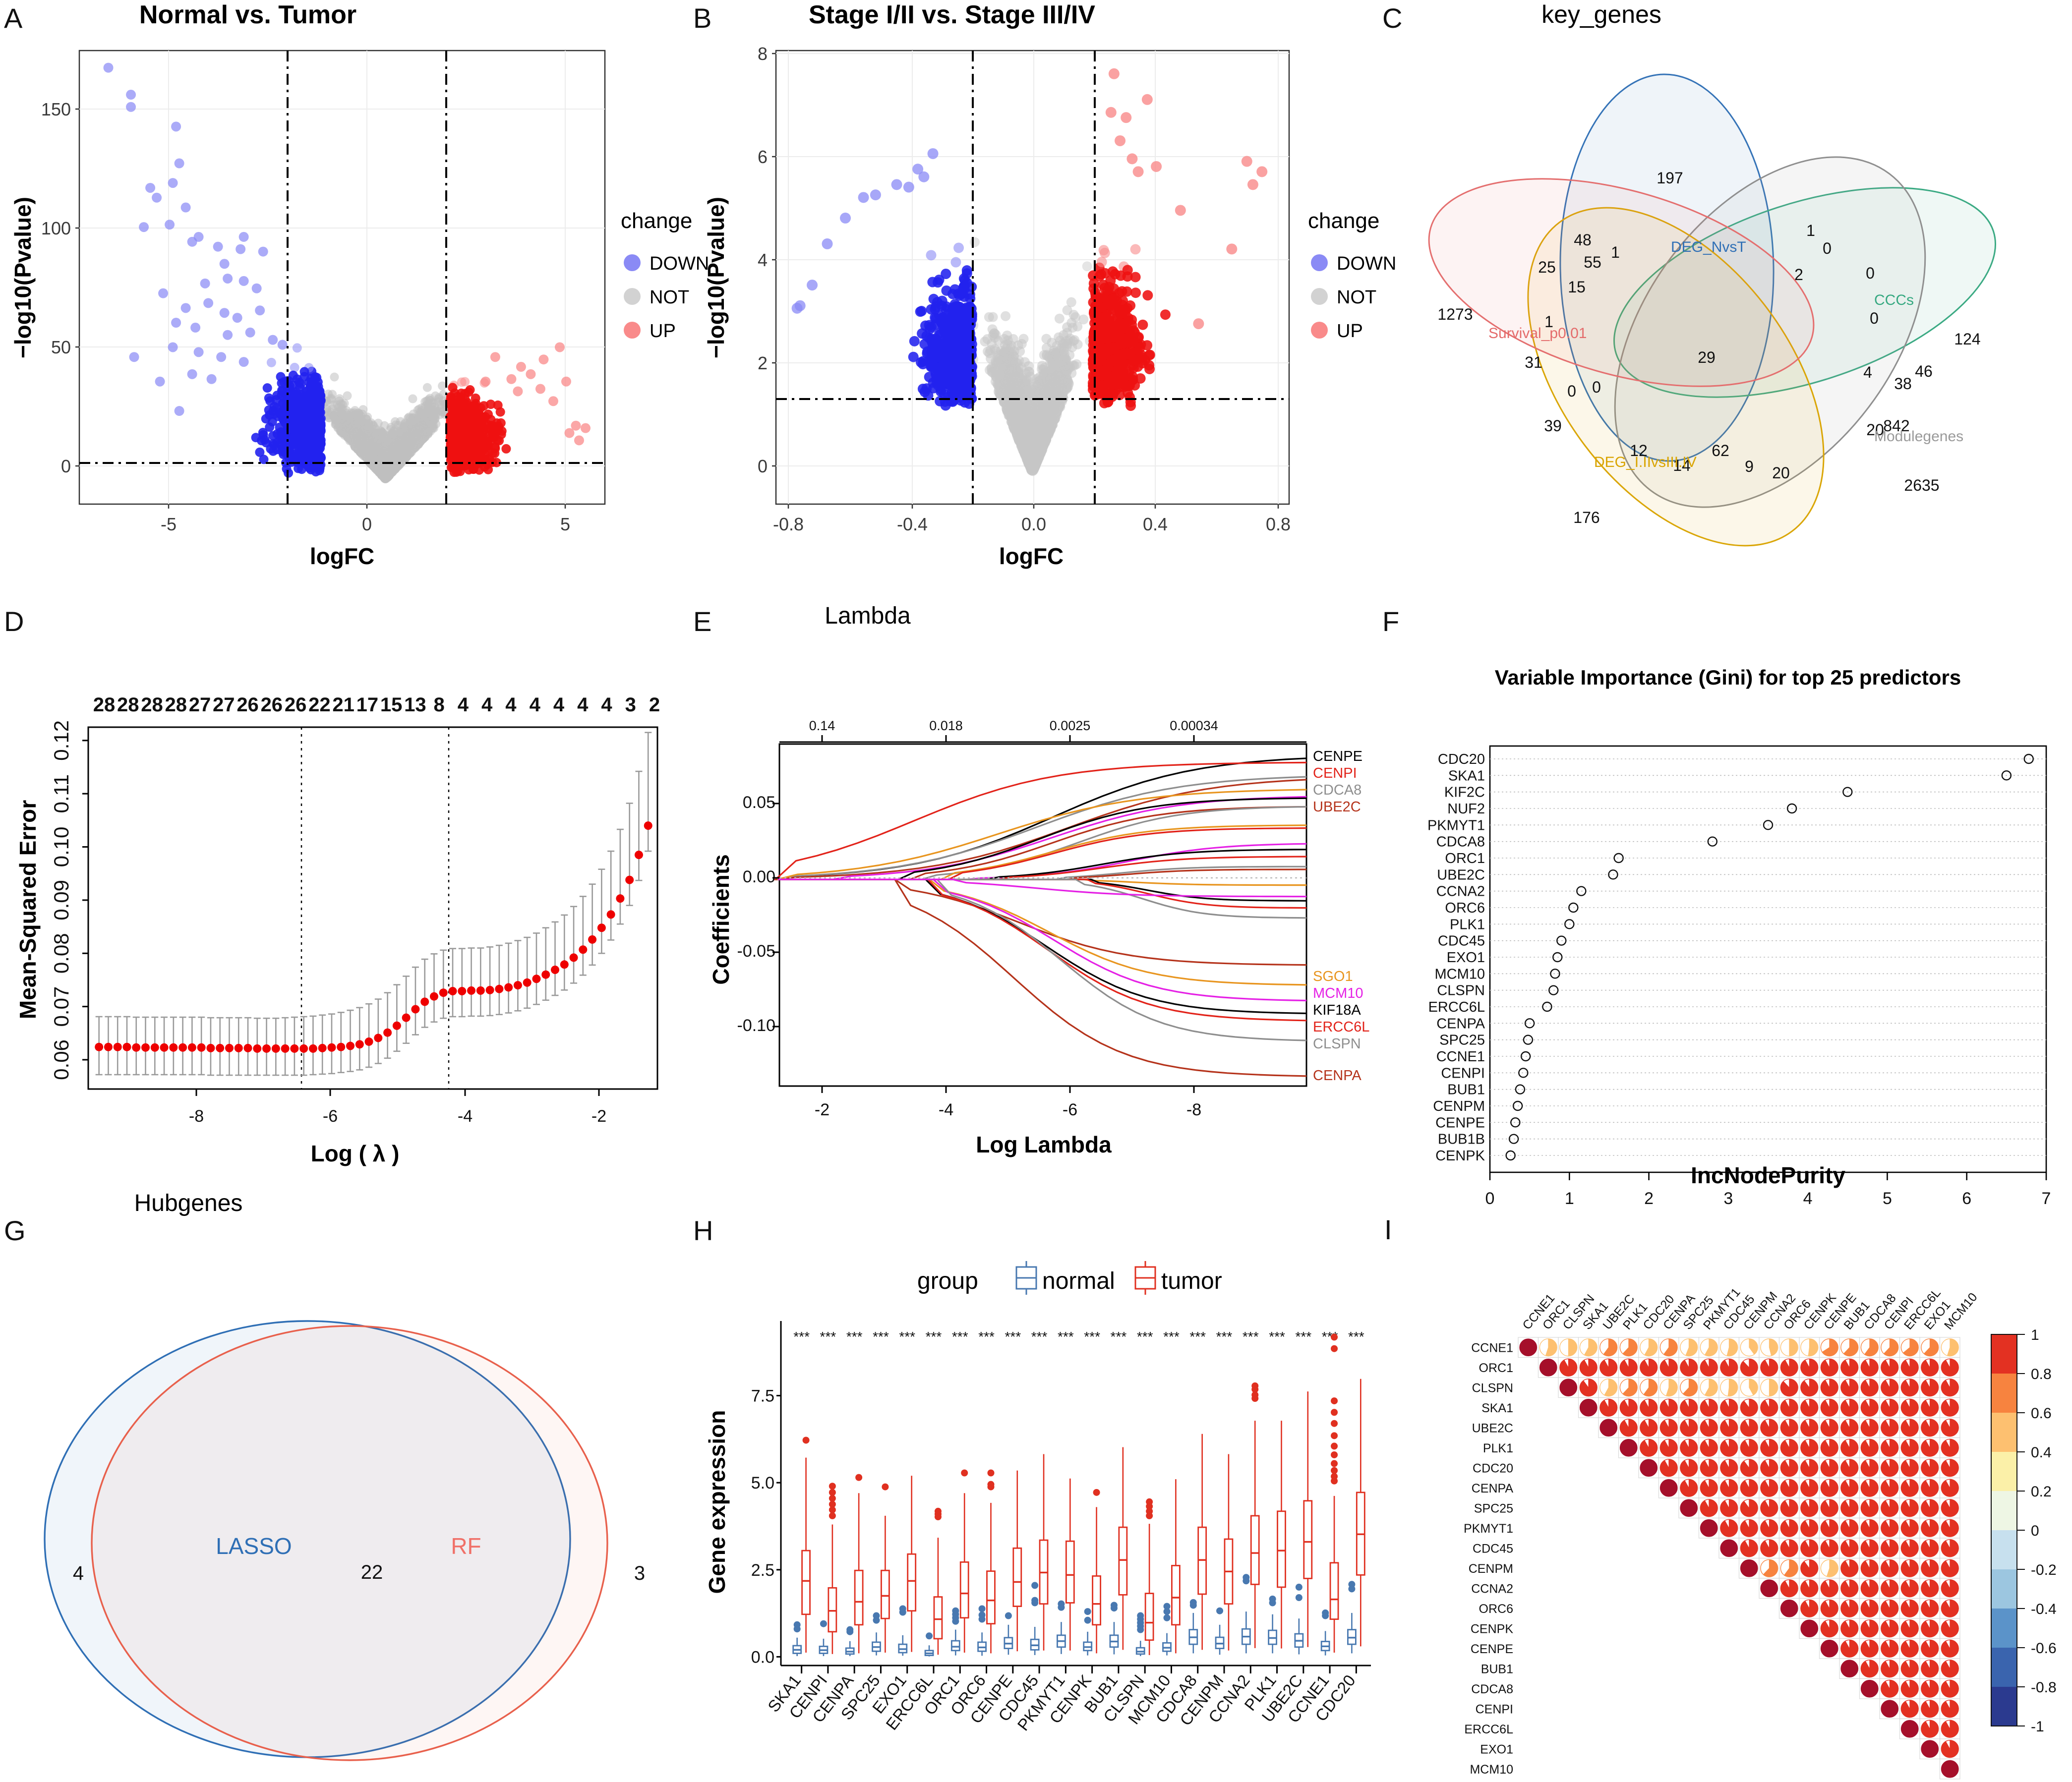 Image resolution: width=2072 pixels, height=1782 pixels. I want to click on panel-d-ytick: 0.08, so click(62, 954).